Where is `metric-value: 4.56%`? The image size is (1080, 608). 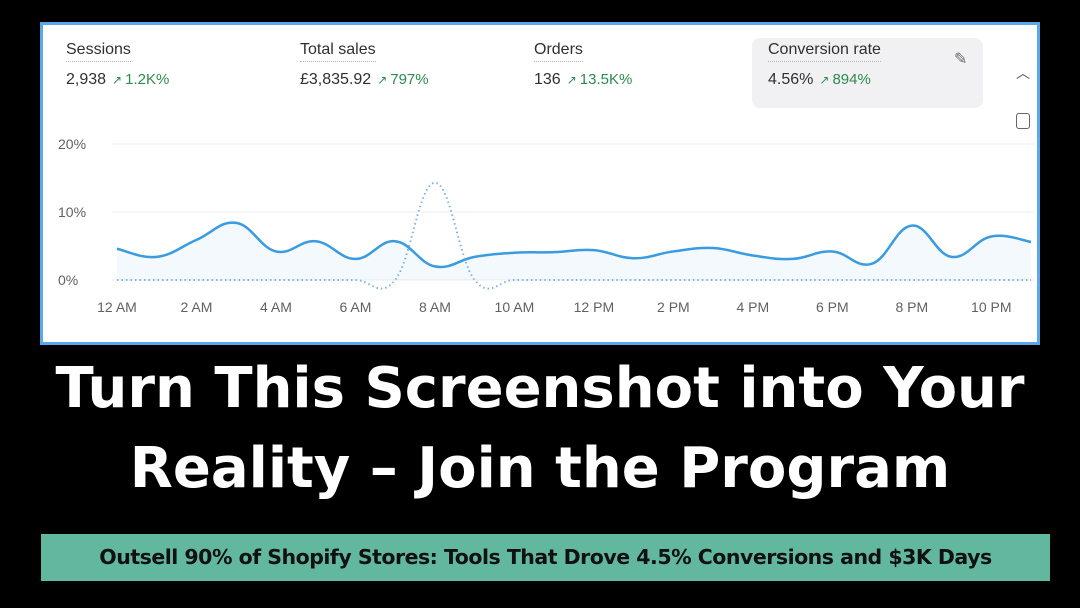
metric-value: 4.56% is located at coordinates (791, 79).